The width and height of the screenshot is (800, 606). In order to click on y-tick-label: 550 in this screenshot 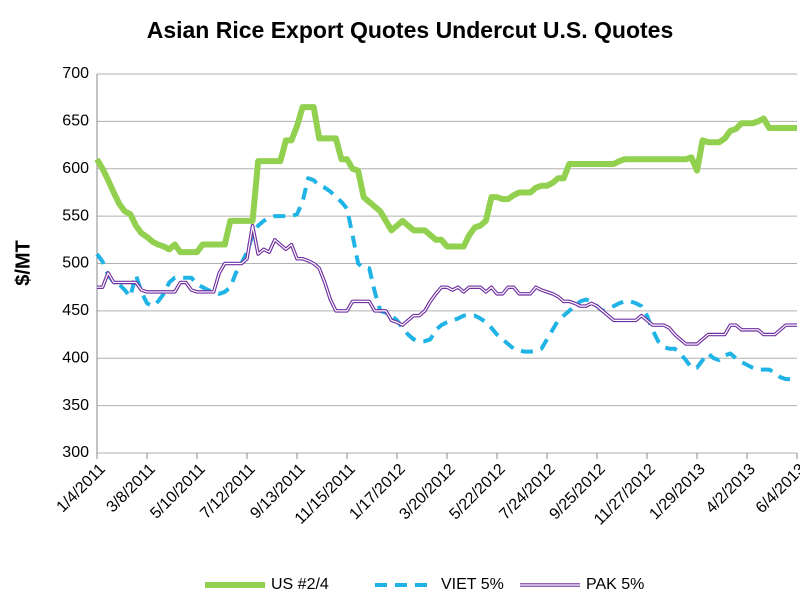, I will do `click(75, 215)`.